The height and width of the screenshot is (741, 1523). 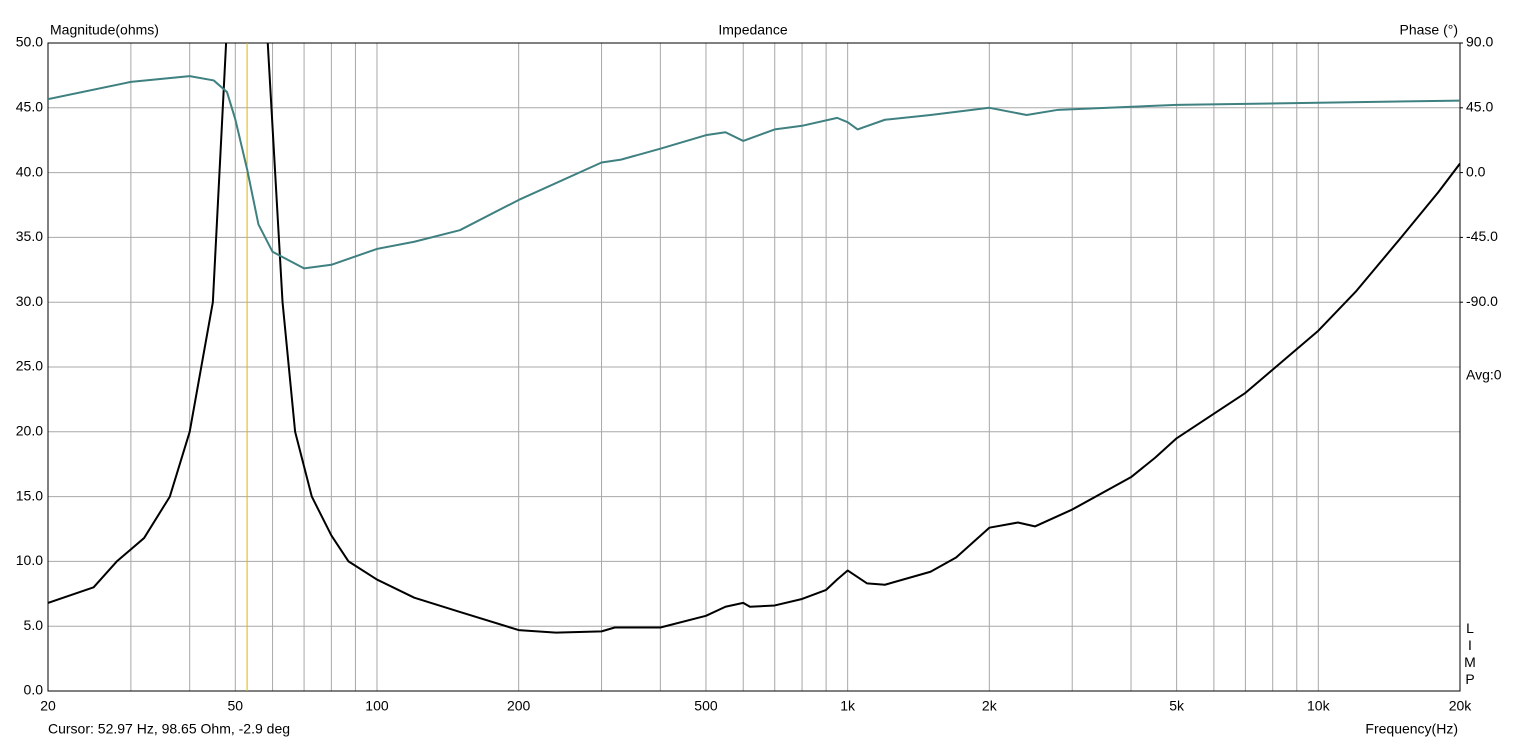 What do you see at coordinates (1482, 301) in the screenshot?
I see `y2-tick-label: -90.0` at bounding box center [1482, 301].